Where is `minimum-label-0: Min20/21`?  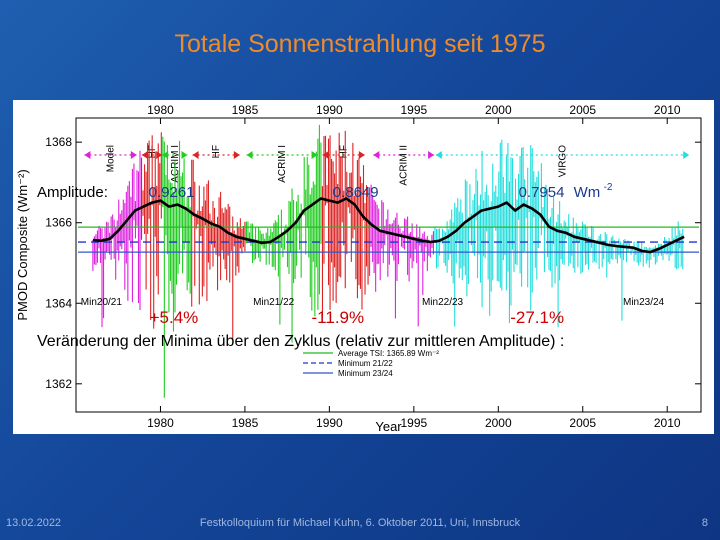 minimum-label-0: Min20/21 is located at coordinates (102, 302).